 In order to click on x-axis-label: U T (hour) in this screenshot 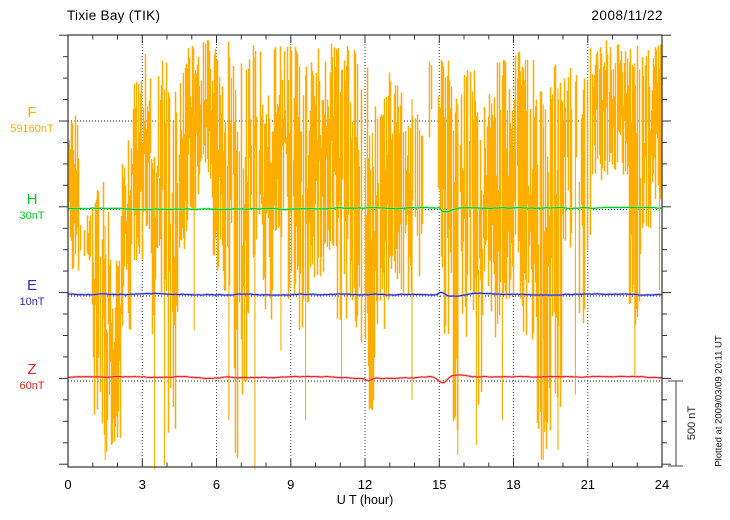, I will do `click(365, 500)`.